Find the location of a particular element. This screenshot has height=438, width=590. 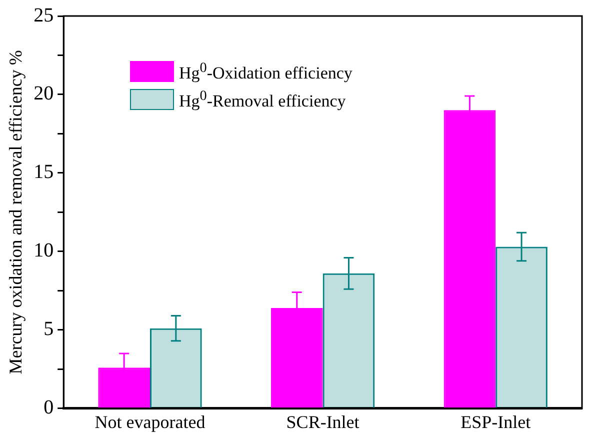

y-tick-label: 15 is located at coordinates (44, 172).